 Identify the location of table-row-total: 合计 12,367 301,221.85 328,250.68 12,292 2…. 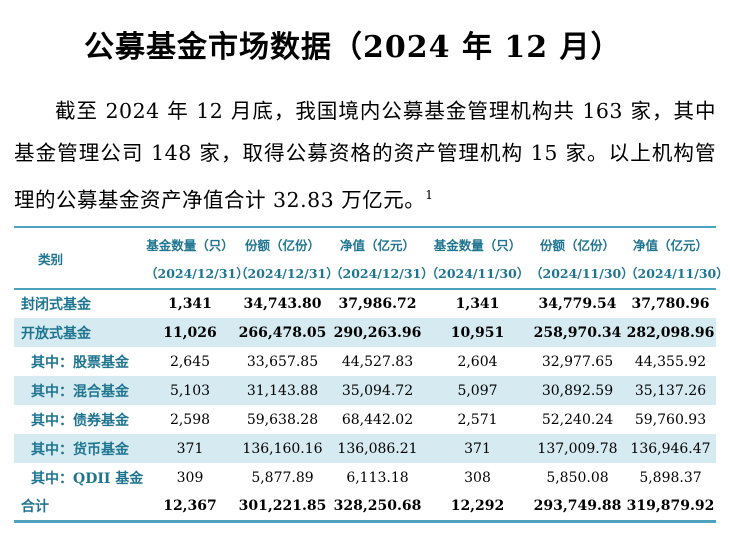
(365, 507).